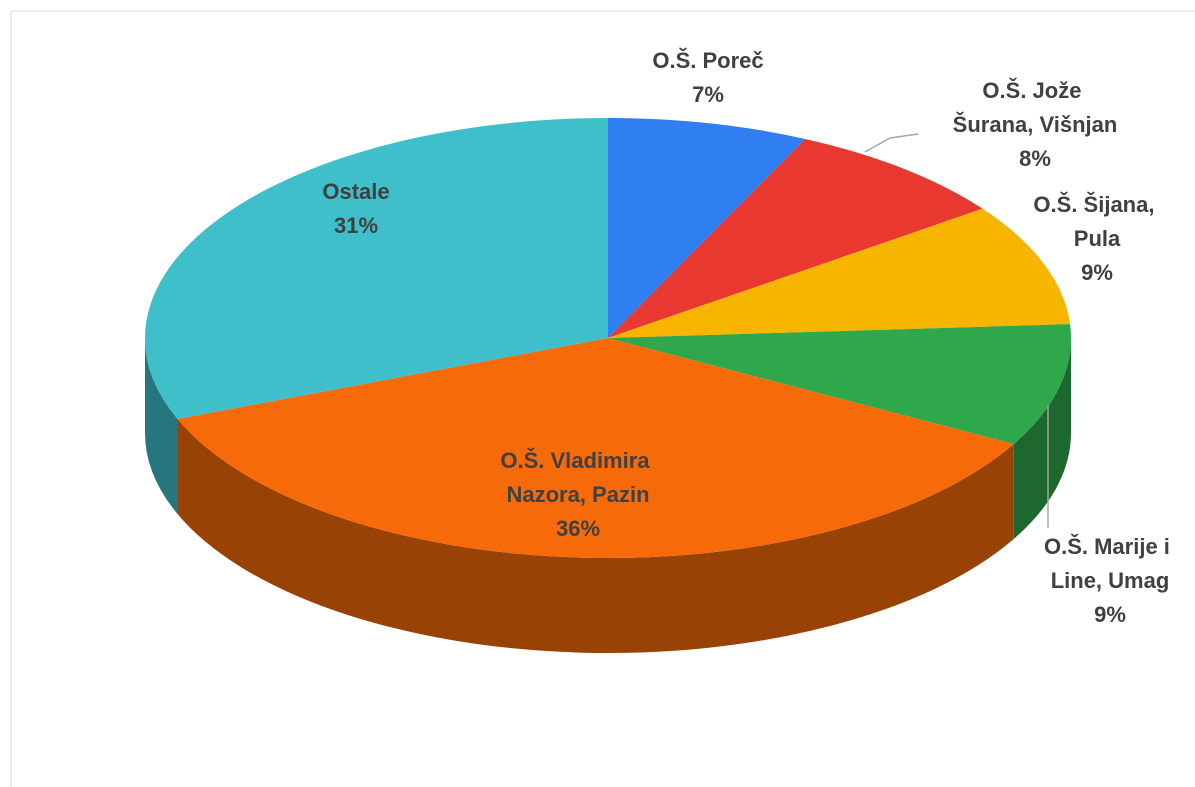  I want to click on slice-value-label: 8%, so click(1035, 158).